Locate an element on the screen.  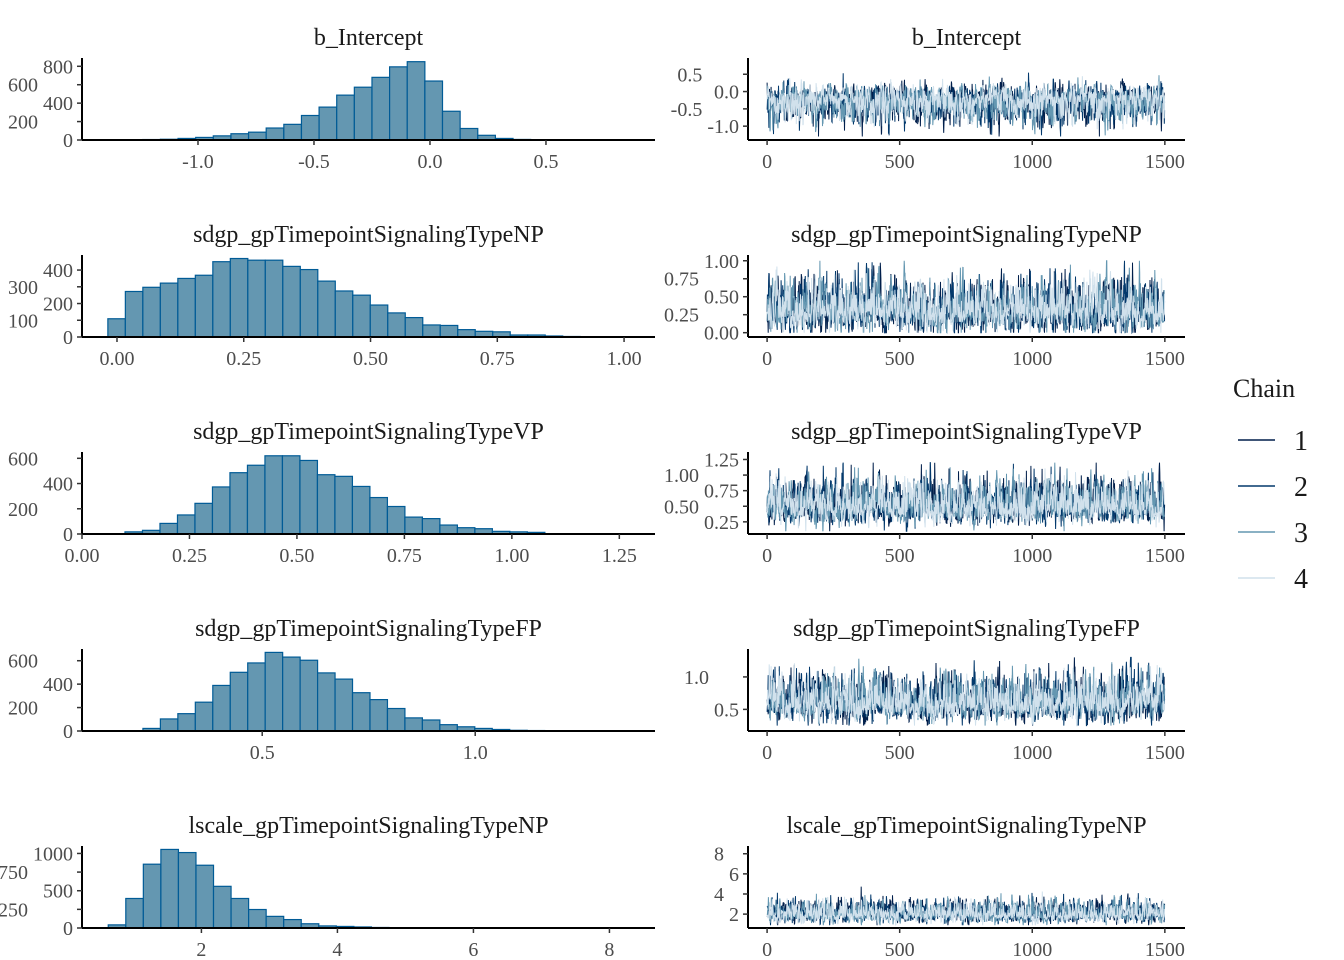
chain-legend: Chain 1 2 3 4 is located at coordinates (1270, 484).